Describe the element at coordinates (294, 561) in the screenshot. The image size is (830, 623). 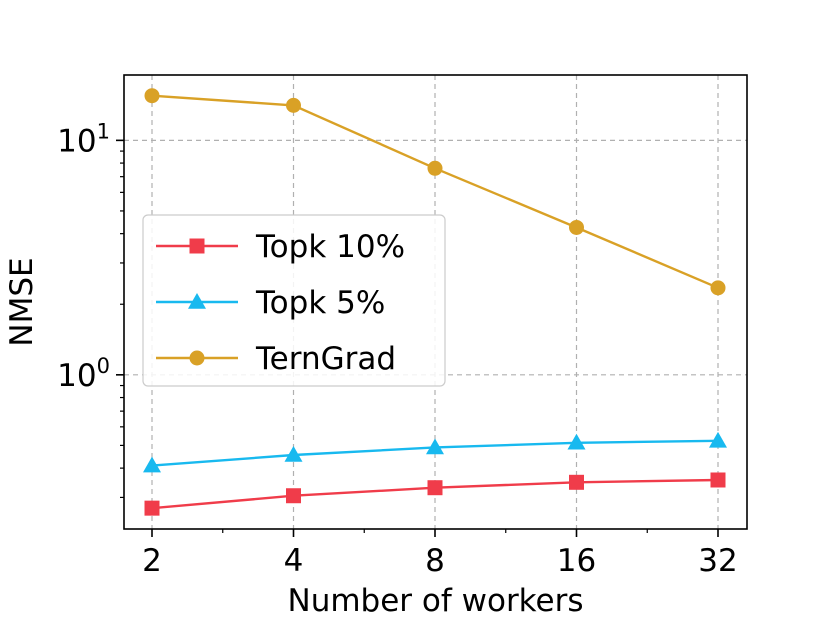
I see `x-tick-label: 4` at that location.